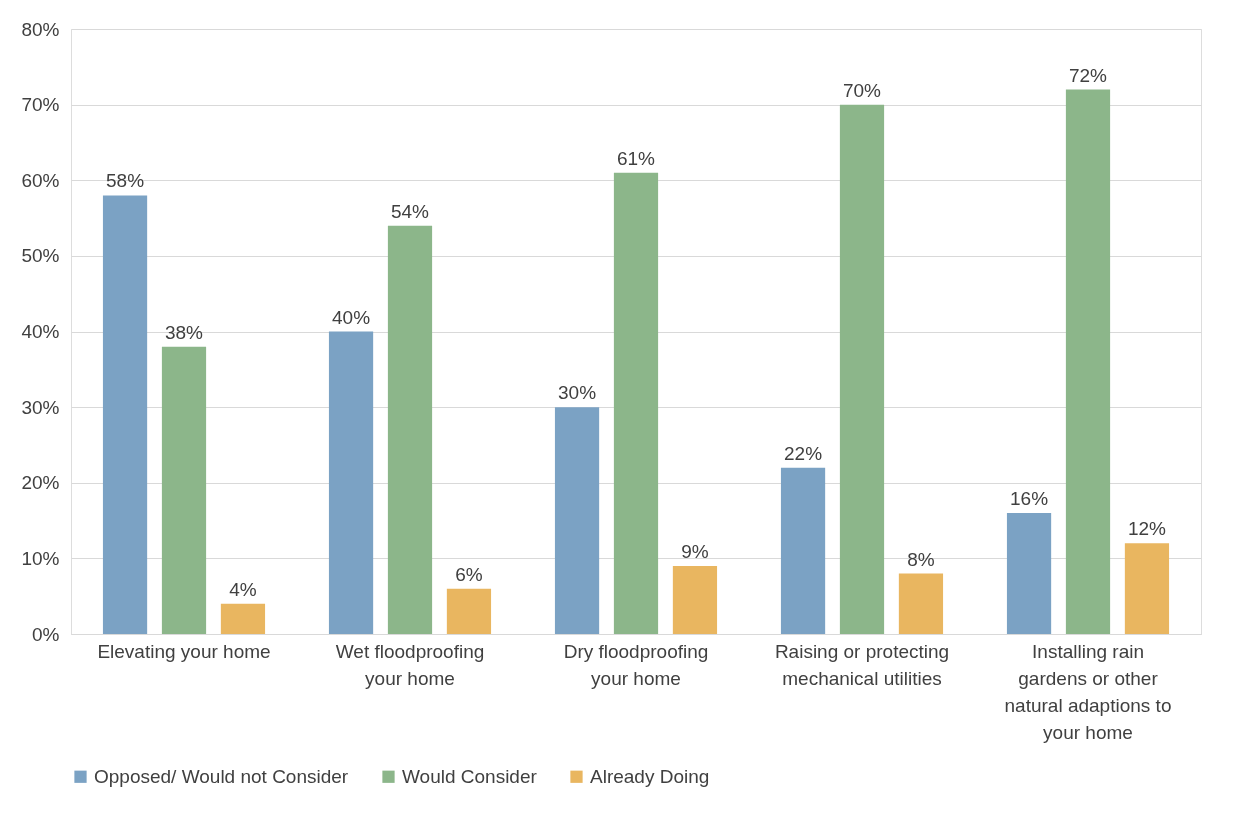 The height and width of the screenshot is (837, 1259). What do you see at coordinates (695, 551) in the screenshot?
I see `data-label: 9%` at bounding box center [695, 551].